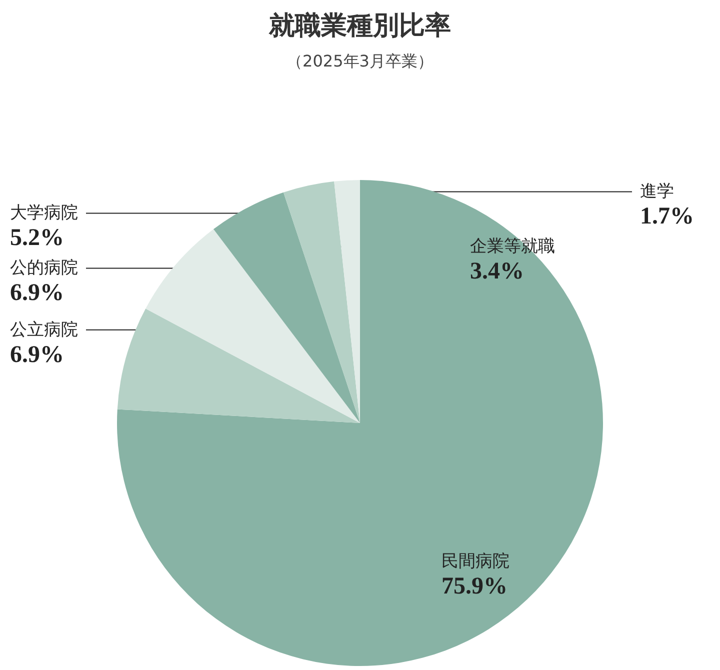 This screenshot has height=670, width=720. What do you see at coordinates (667, 217) in the screenshot?
I see `data-label: 1.7%` at bounding box center [667, 217].